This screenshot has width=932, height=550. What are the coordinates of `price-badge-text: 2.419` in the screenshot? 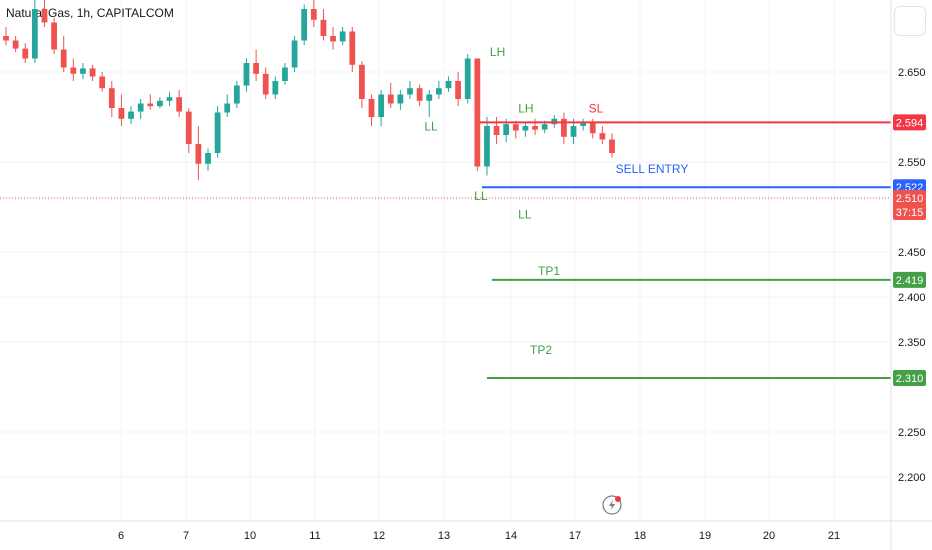 It's located at (910, 281).